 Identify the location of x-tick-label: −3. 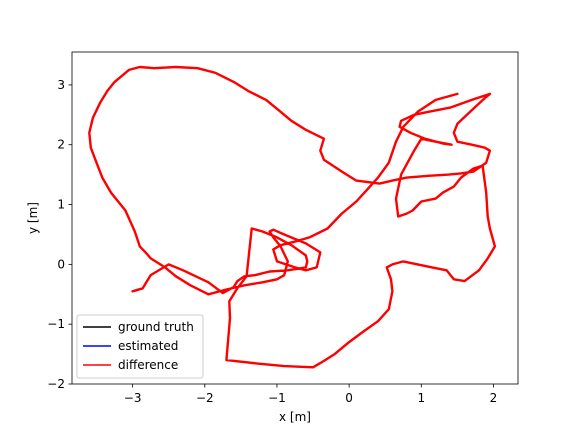
(133, 398).